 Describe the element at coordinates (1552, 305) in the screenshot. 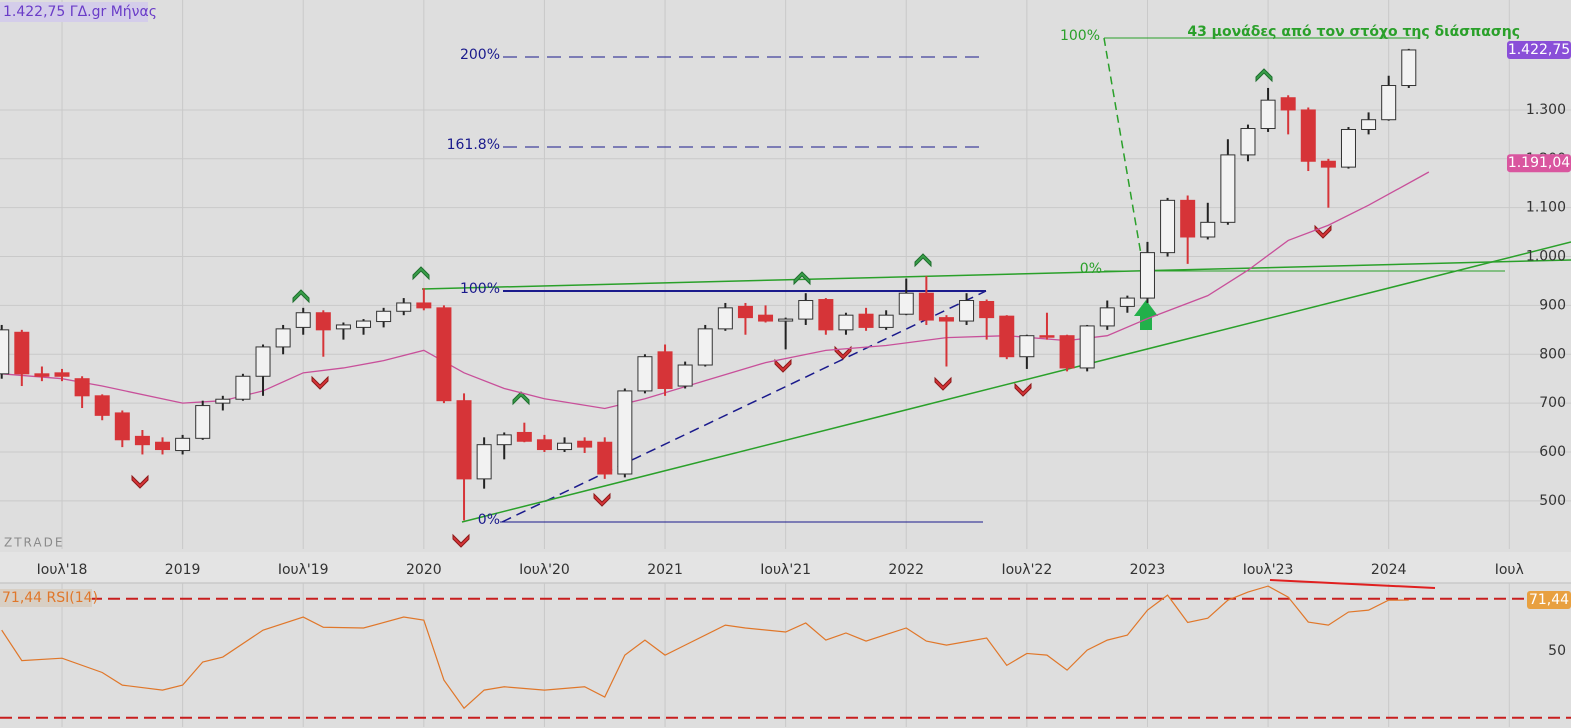

I see `y-tick-label: 900` at that location.